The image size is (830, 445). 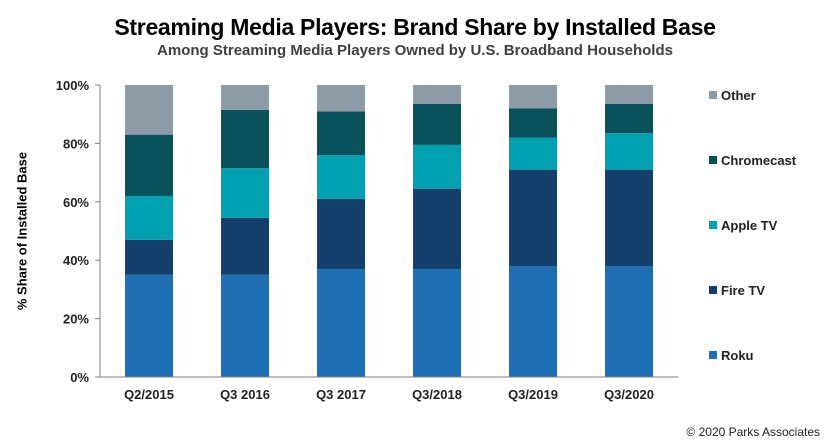 I want to click on legend-item-roku: Roku, so click(x=731, y=355).